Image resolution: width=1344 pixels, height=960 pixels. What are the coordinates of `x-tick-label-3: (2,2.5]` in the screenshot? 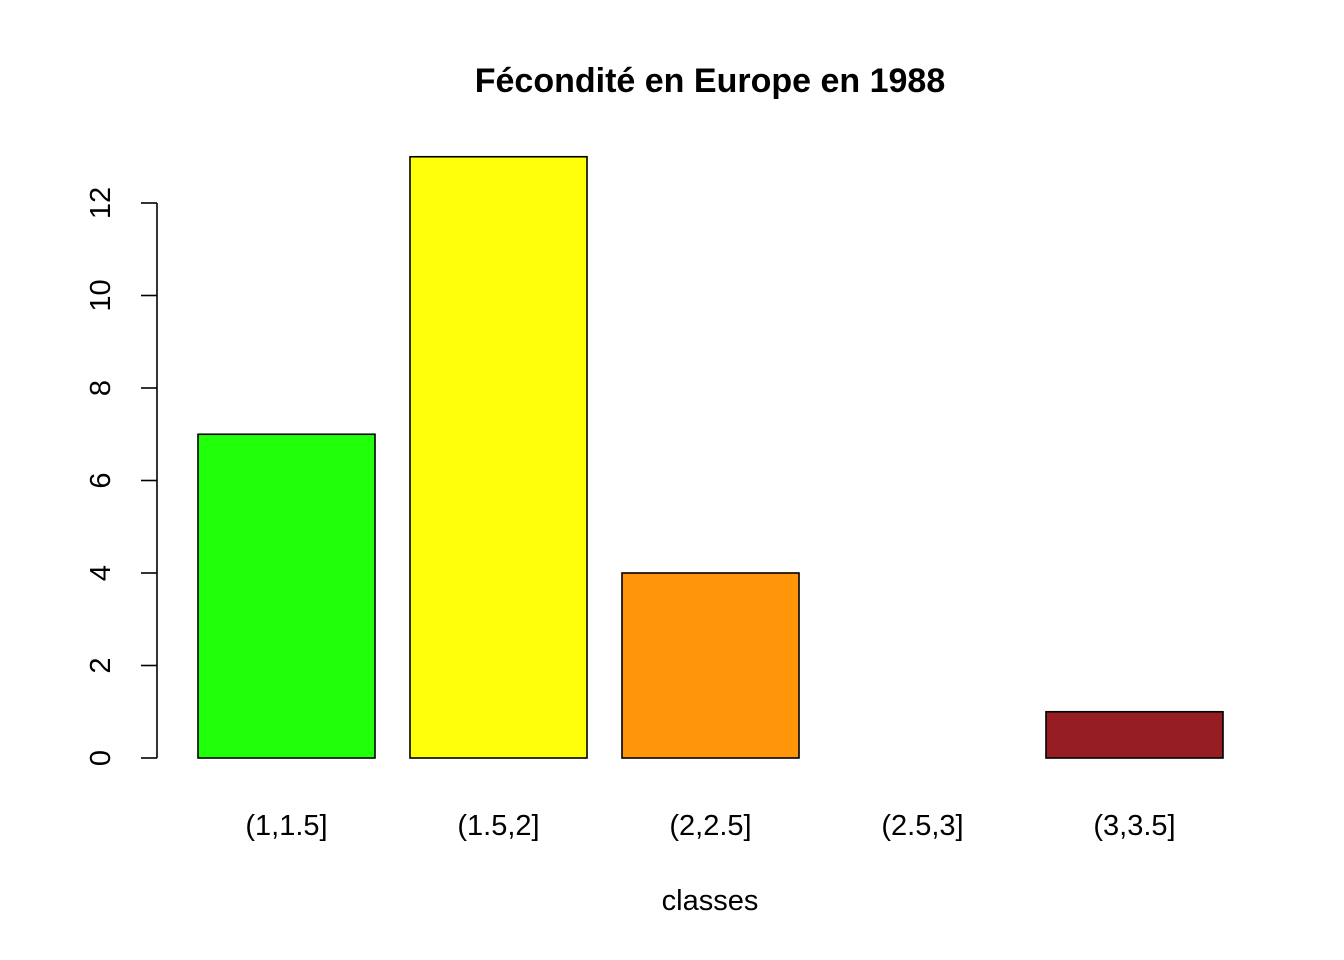 It's located at (710, 826).